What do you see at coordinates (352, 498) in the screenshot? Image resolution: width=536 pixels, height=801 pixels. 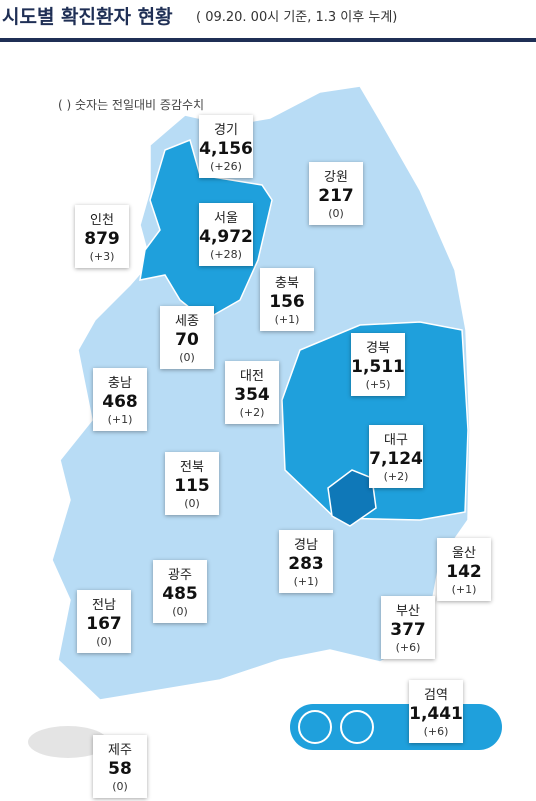 I see `daegu` at bounding box center [352, 498].